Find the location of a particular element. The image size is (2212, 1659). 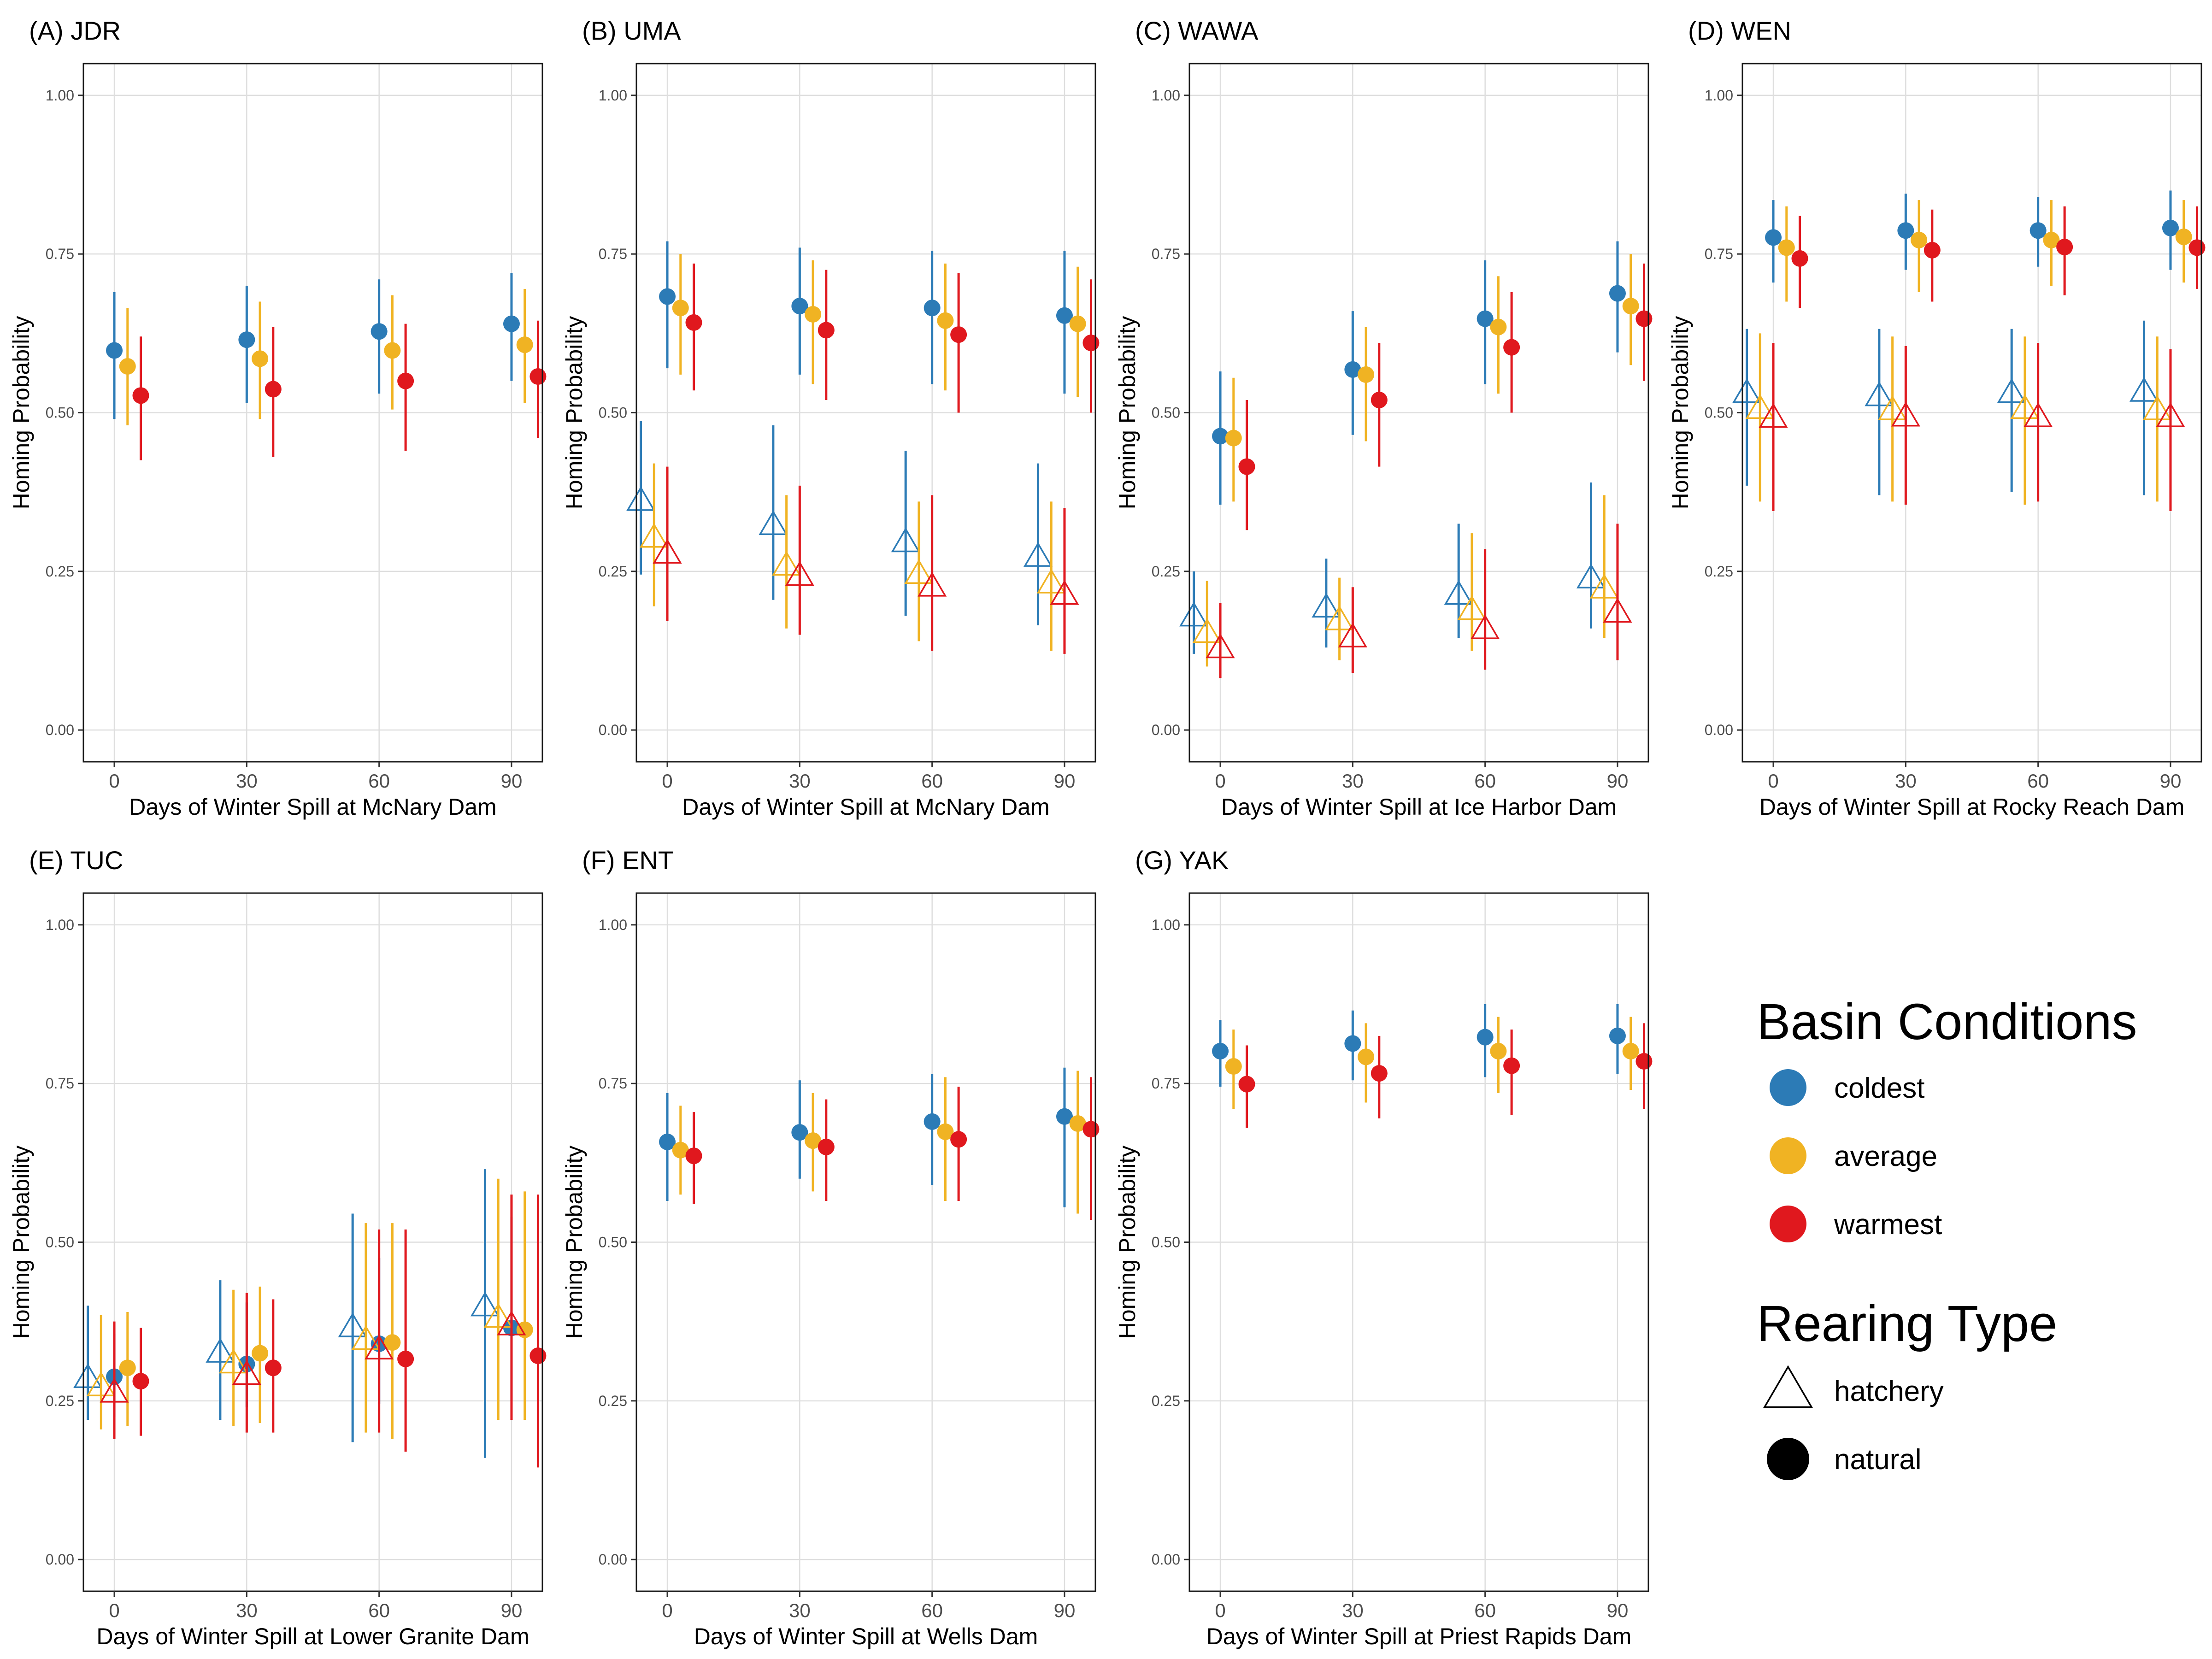

panel-title: (A) JDR is located at coordinates (75, 30).